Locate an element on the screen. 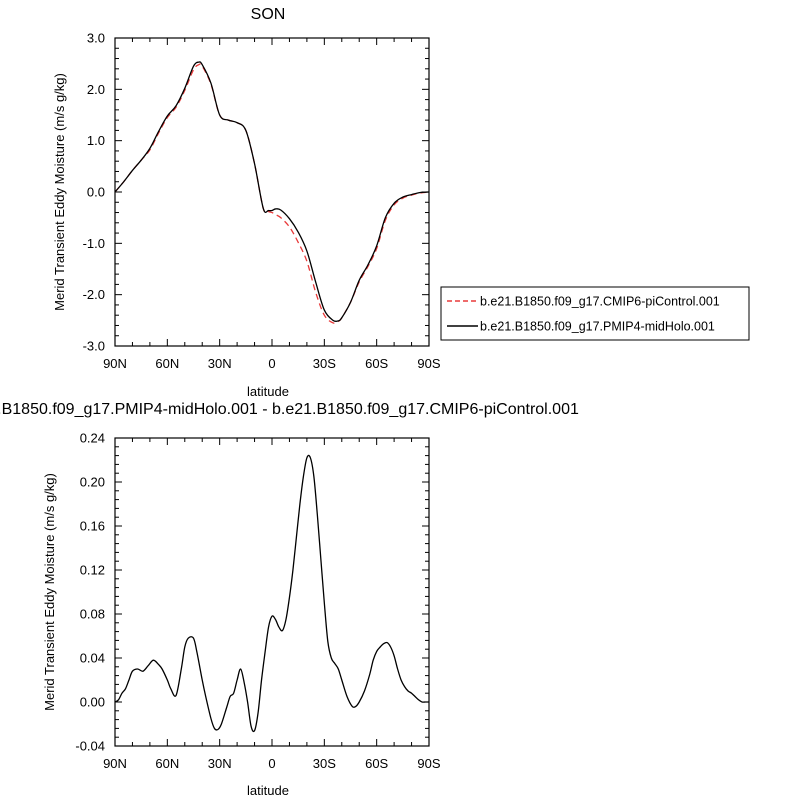  y-tick-label: -1.0 is located at coordinates (94, 243).